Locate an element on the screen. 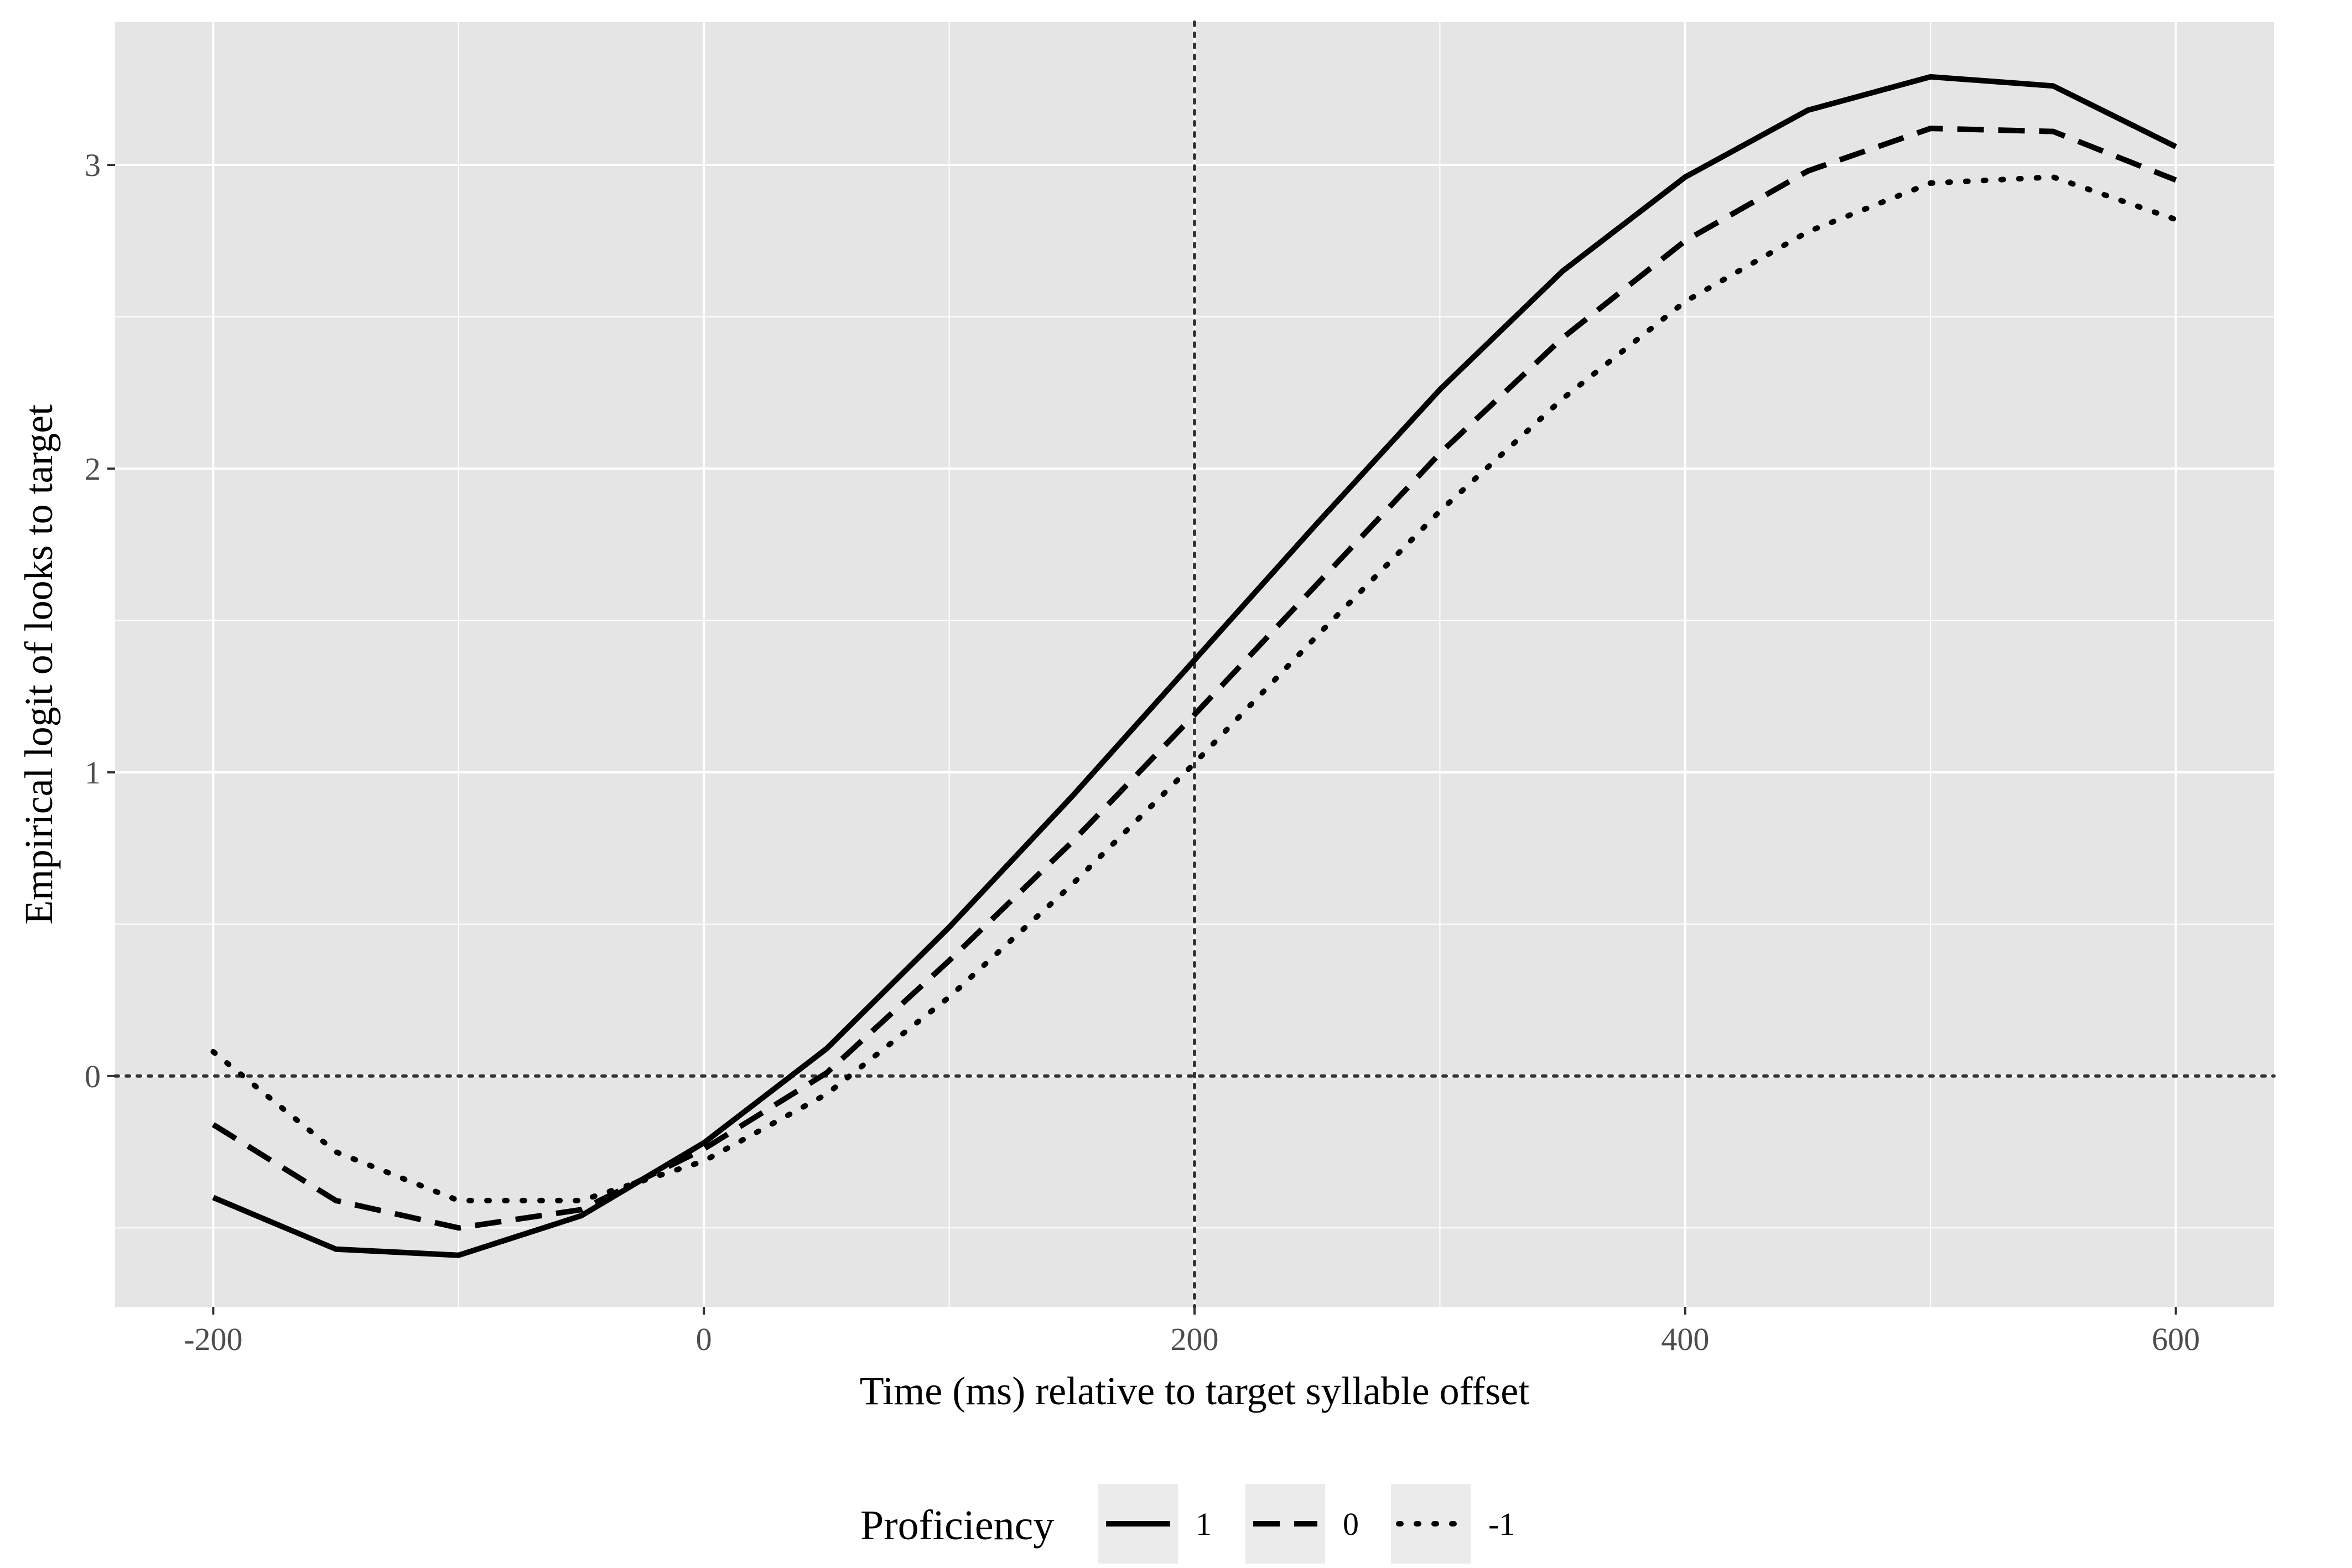  x-tick-label: 600 is located at coordinates (2176, 1339).